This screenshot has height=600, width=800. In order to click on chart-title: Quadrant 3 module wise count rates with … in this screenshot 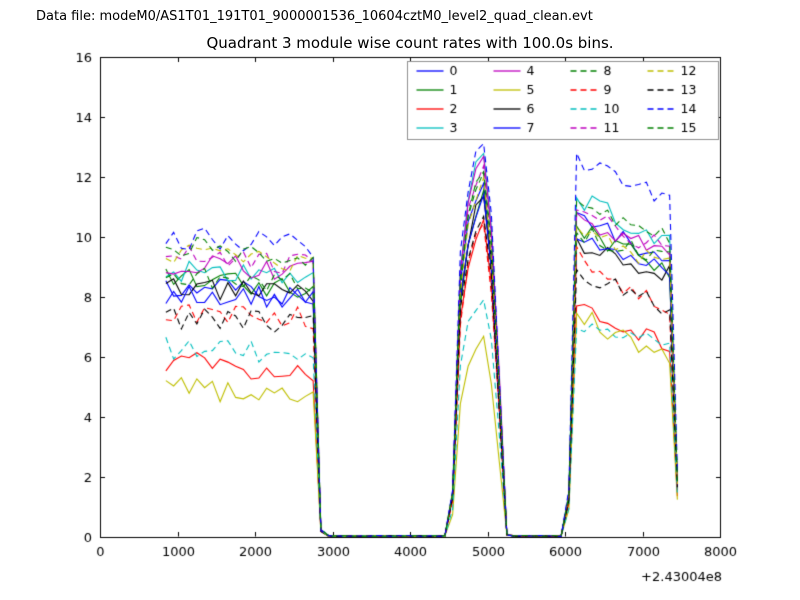, I will do `click(410, 43)`.